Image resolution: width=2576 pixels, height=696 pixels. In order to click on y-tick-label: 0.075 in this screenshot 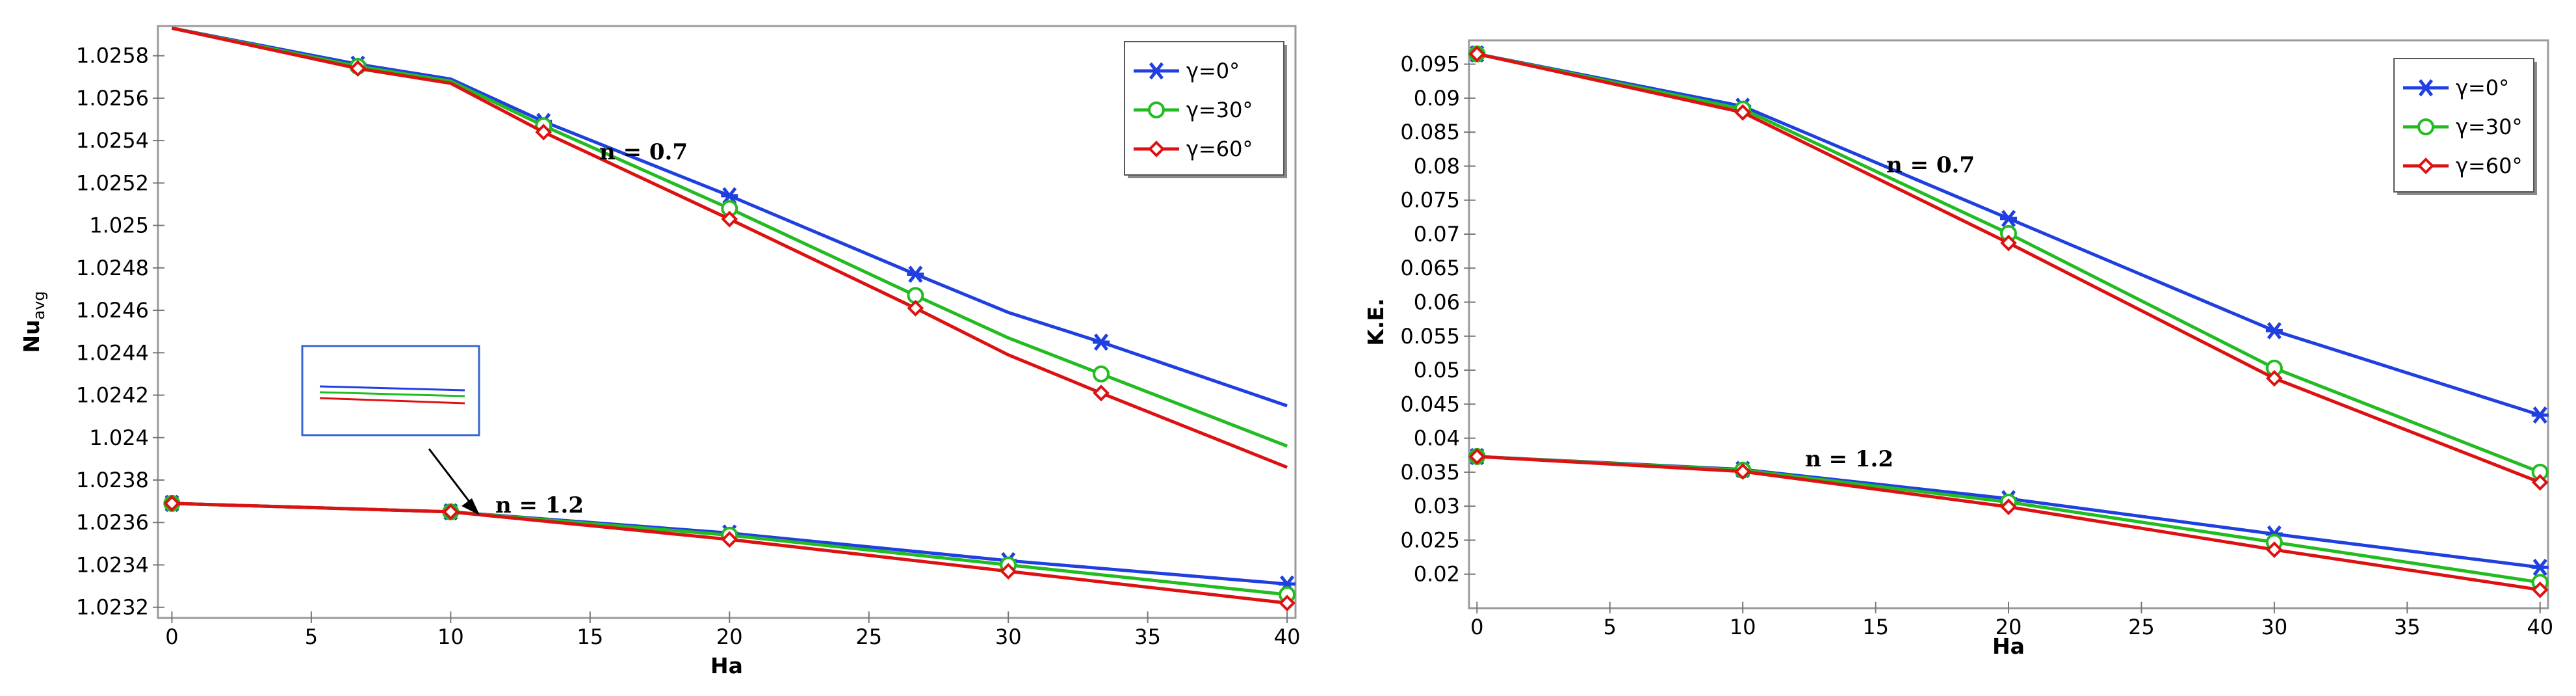, I will do `click(1430, 200)`.